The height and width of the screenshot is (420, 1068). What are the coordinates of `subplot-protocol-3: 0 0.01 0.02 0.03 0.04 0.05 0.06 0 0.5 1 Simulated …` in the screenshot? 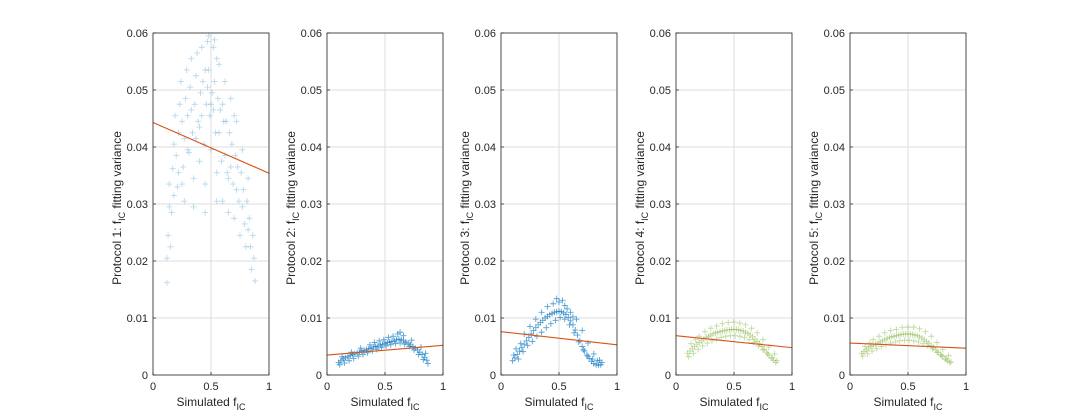 It's located at (539, 220).